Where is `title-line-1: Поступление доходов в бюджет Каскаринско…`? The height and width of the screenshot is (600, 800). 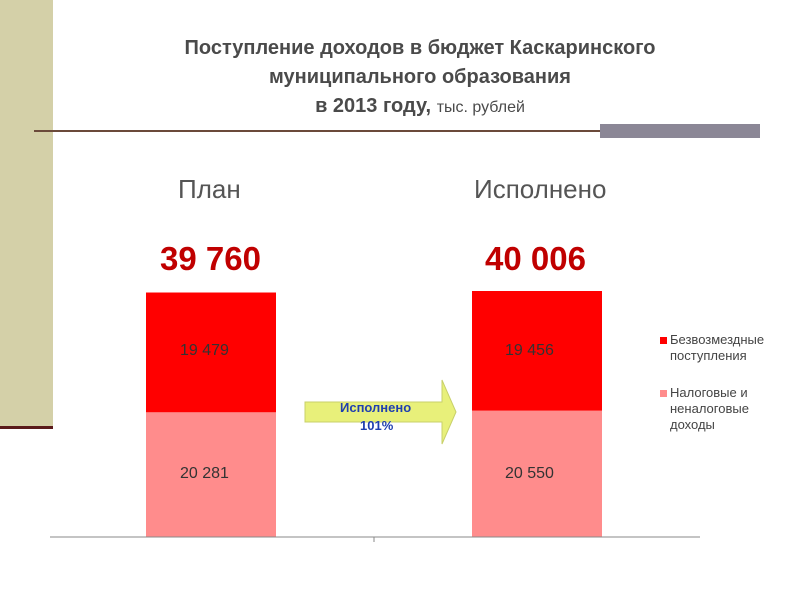
title-line-1: Поступление доходов в бюджет Каскаринско… is located at coordinates (420, 48).